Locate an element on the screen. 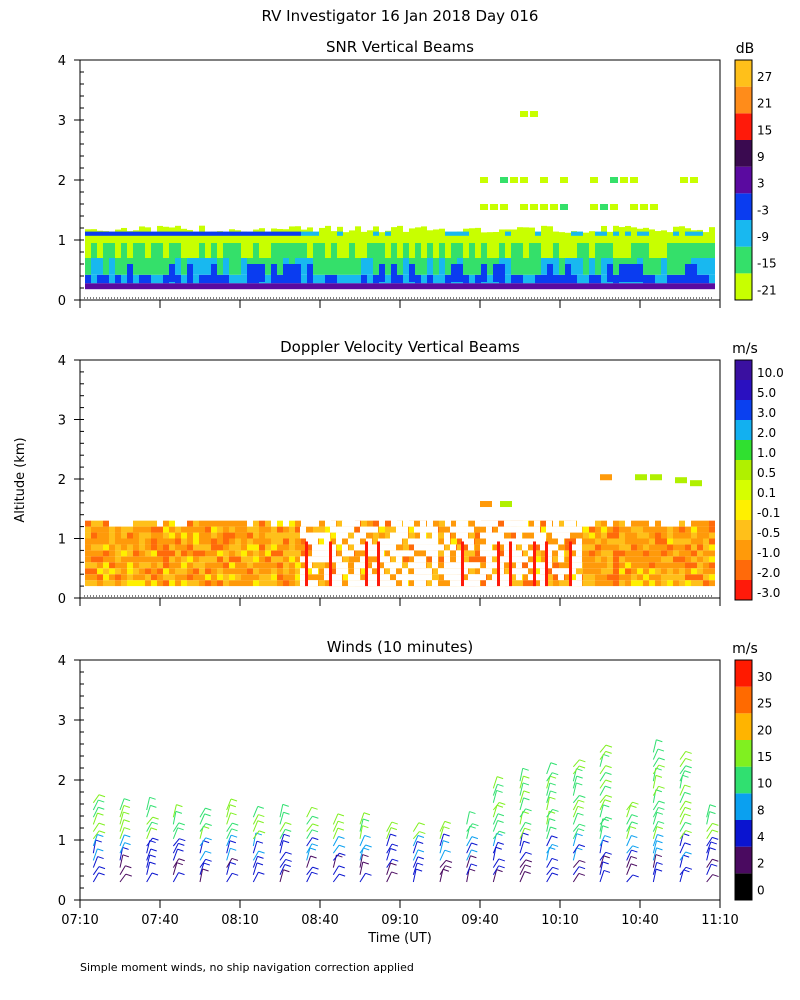 The height and width of the screenshot is (1000, 800). colorbar-tick-label: -3 is located at coordinates (763, 210).